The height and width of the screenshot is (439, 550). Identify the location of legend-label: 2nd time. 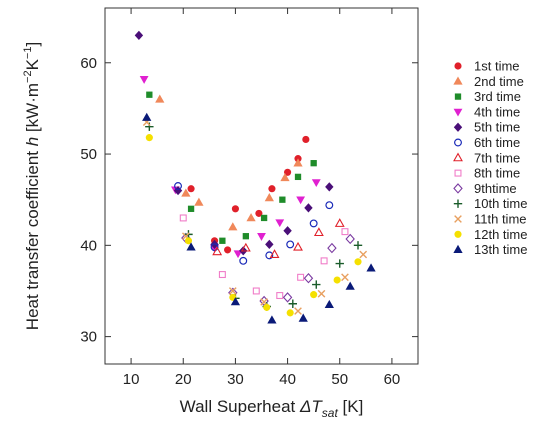
(499, 81).